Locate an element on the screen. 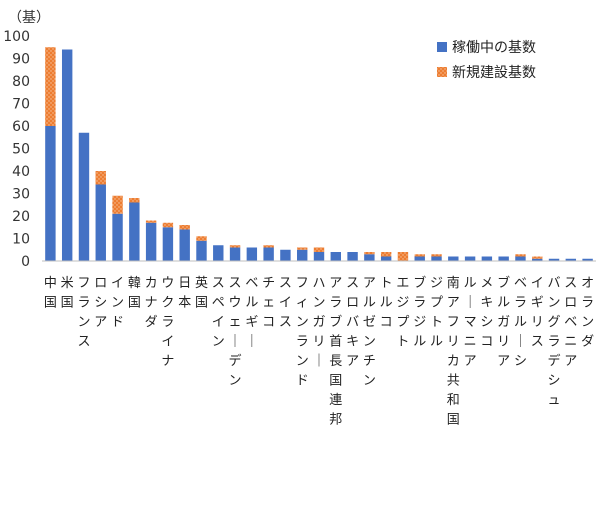  x-category-label: エジプト is located at coordinates (402, 313).